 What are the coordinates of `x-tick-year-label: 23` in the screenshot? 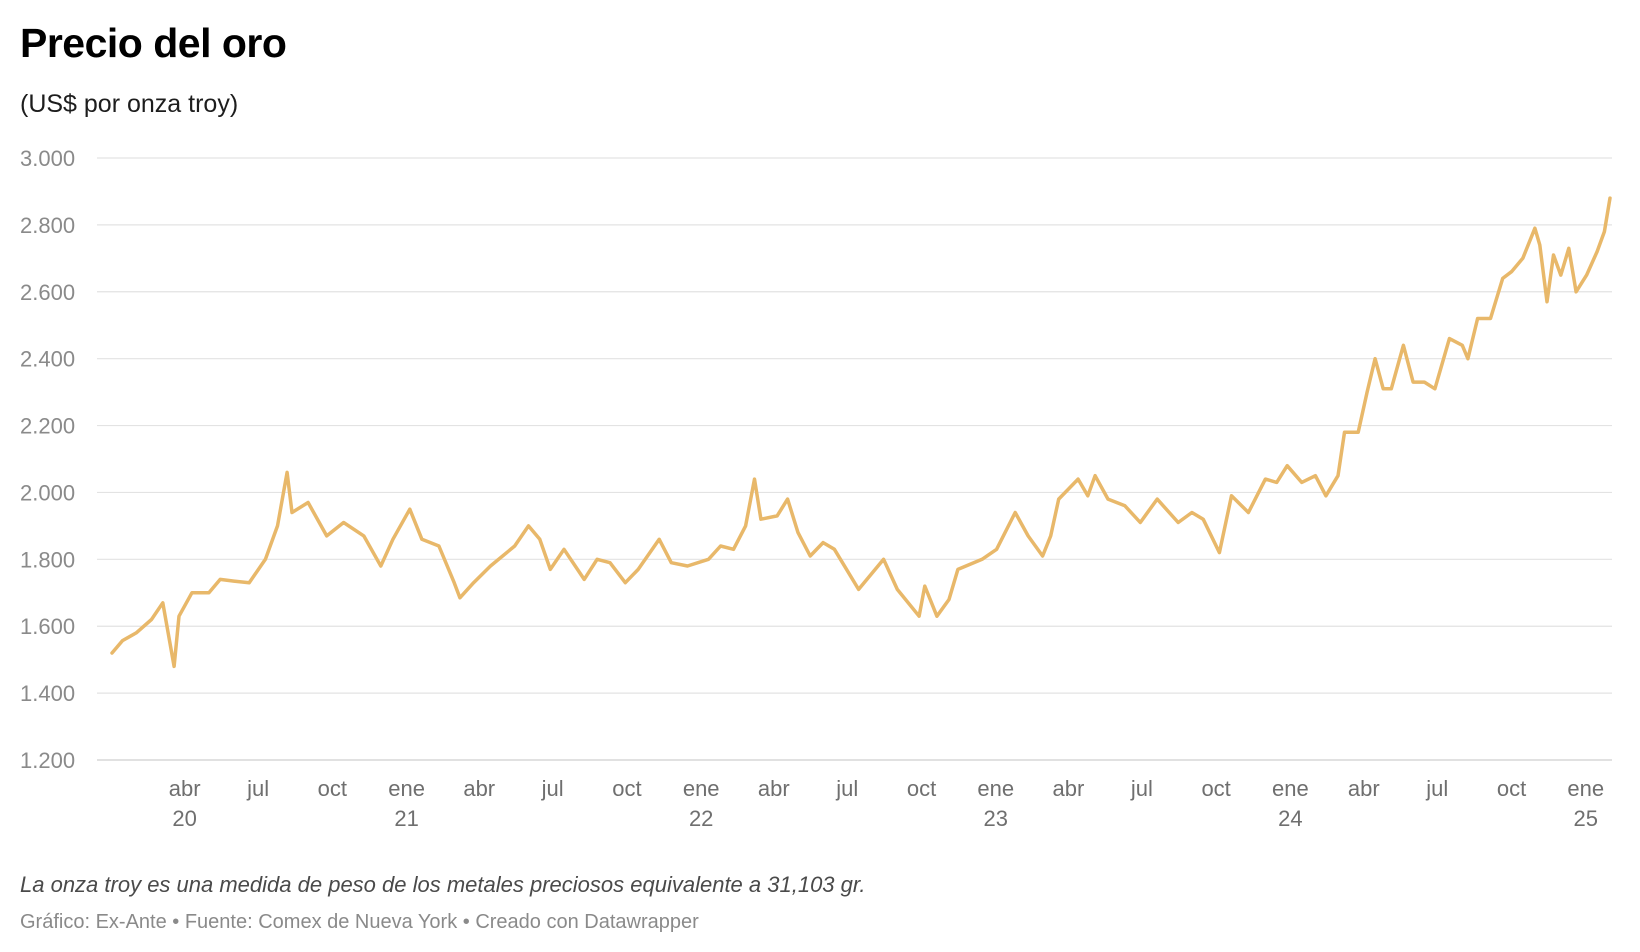 It's located at (996, 818).